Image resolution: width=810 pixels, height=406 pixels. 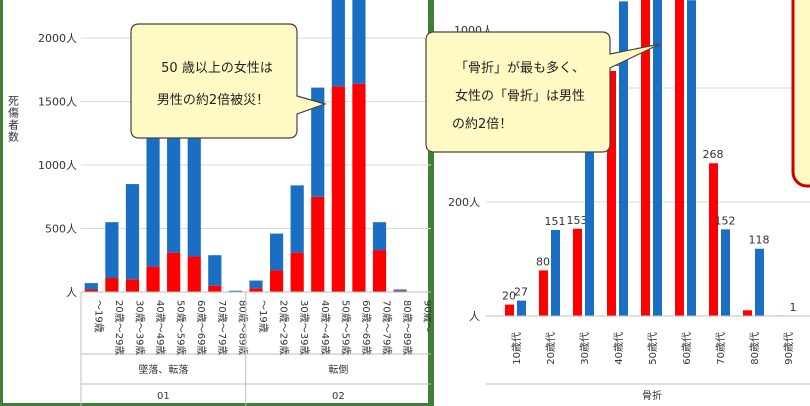 I want to click on x-category-label: 60歳代, so click(x=687, y=348).